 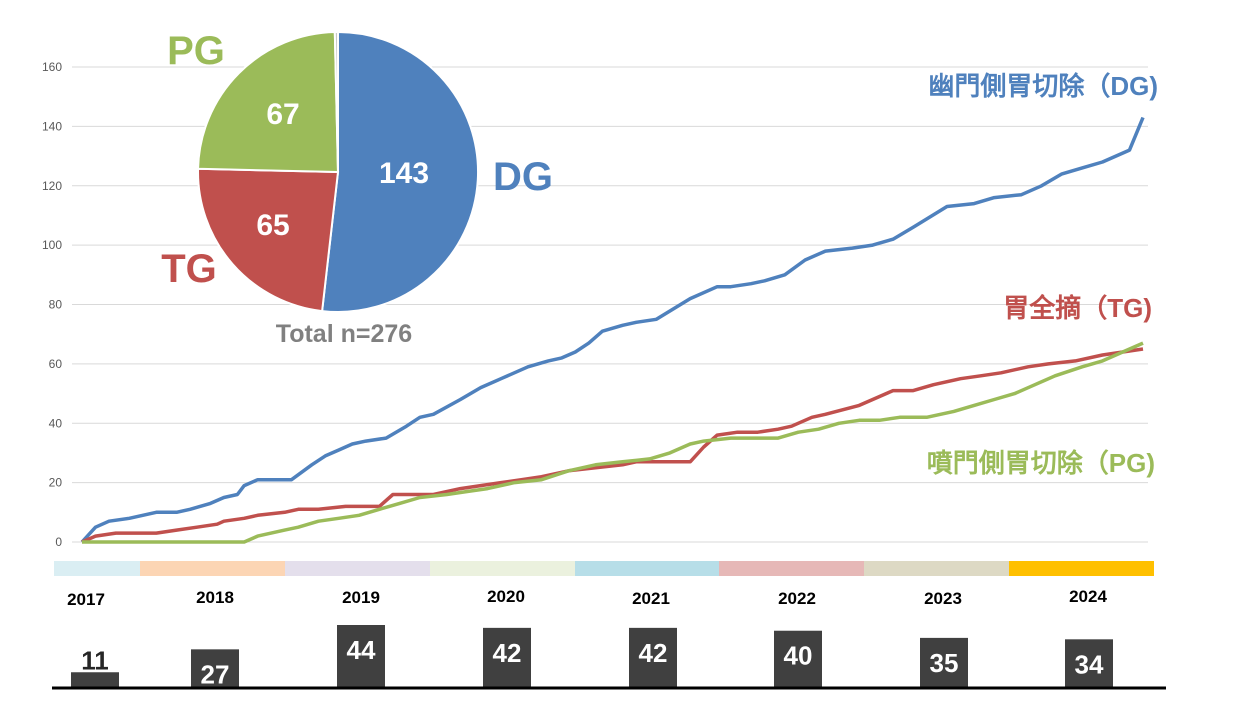 I want to click on y-tick-label: 40, so click(x=56, y=423).